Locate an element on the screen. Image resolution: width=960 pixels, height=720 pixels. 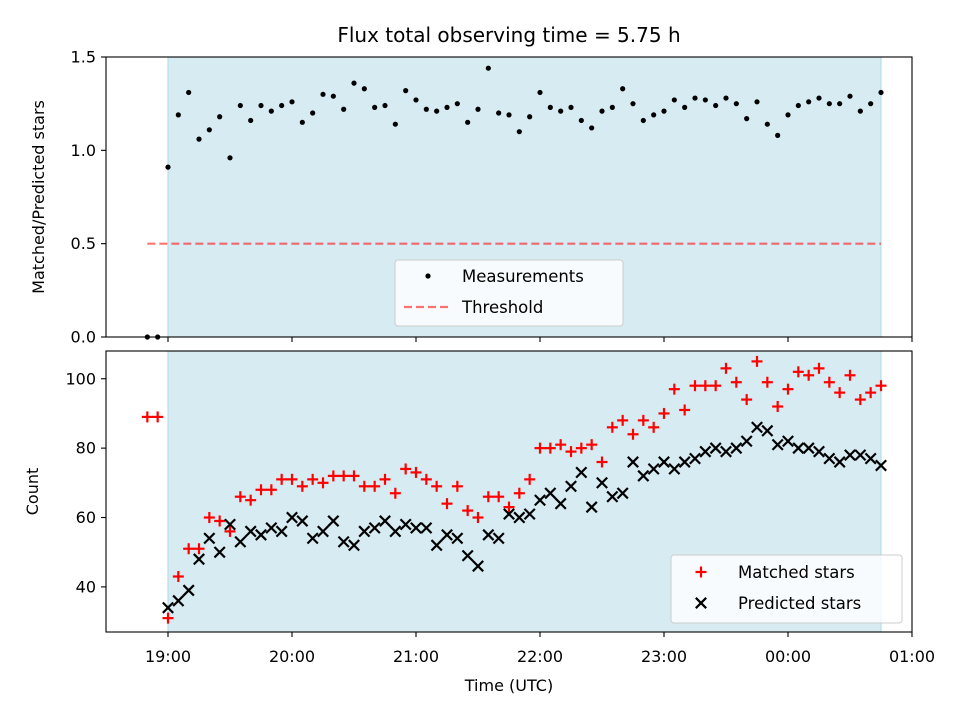
bottom-y-axis-label: Count is located at coordinates (32, 492).